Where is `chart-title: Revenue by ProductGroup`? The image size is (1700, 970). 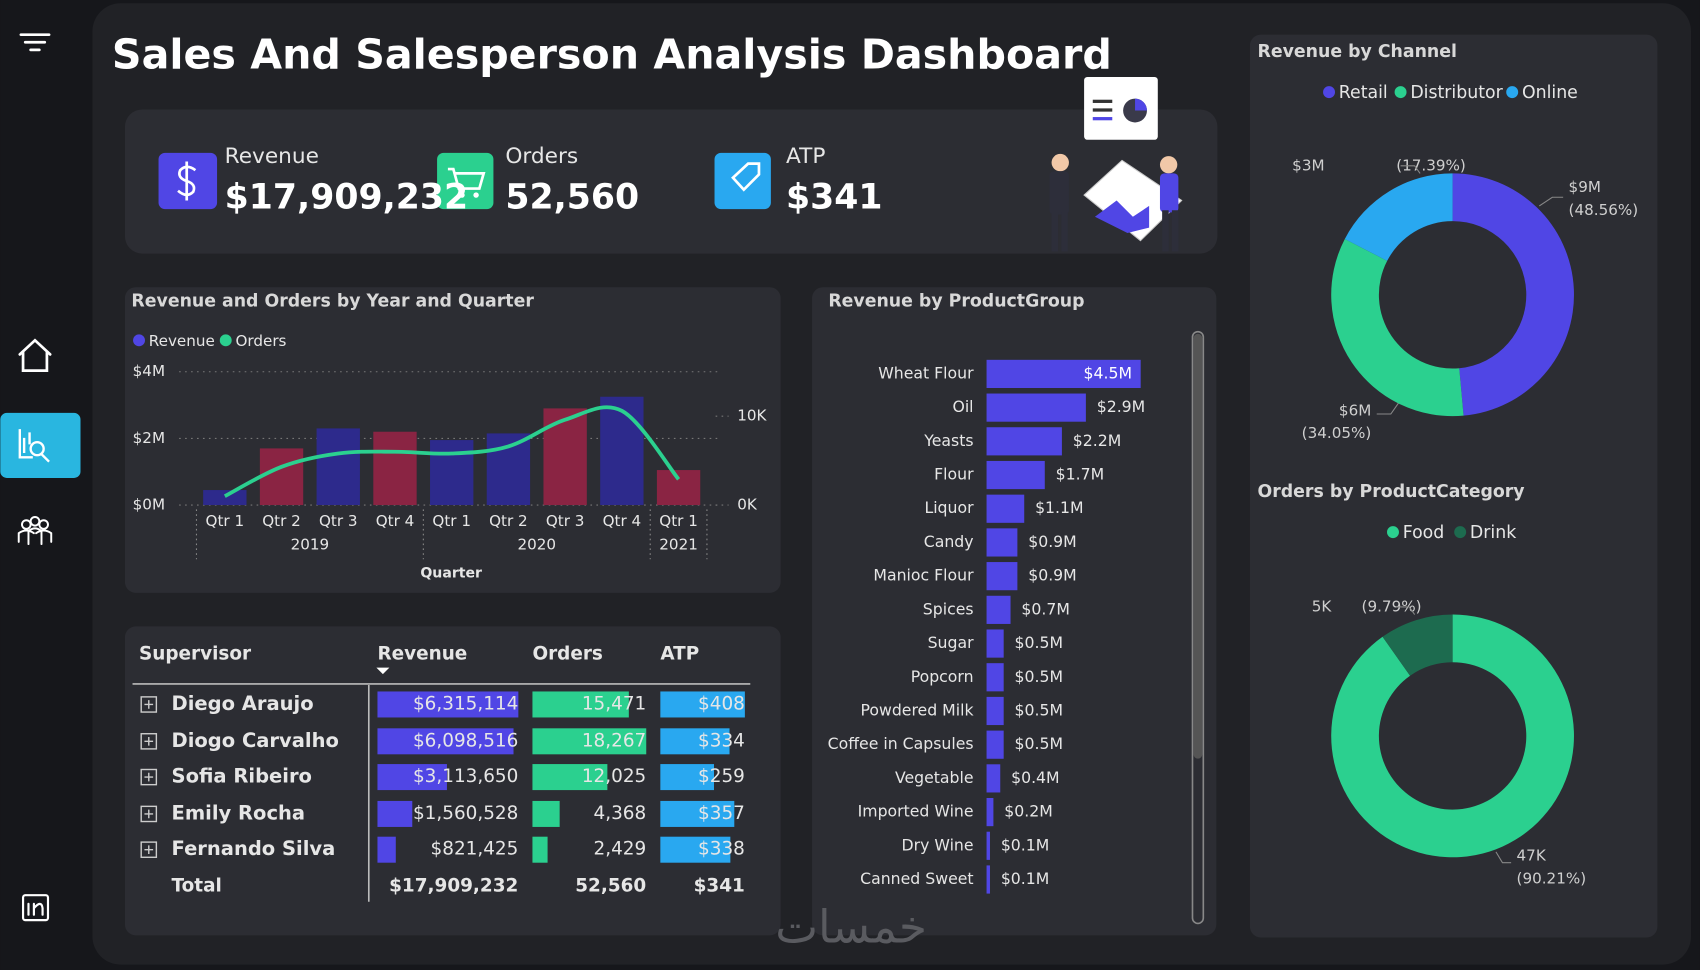 chart-title: Revenue by ProductGroup is located at coordinates (956, 301).